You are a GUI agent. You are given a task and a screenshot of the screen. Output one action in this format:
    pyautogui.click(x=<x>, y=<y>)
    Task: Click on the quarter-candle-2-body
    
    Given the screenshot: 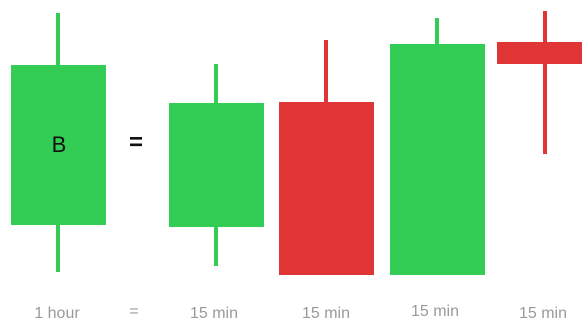 What is the action you would take?
    pyautogui.click(x=326, y=188)
    